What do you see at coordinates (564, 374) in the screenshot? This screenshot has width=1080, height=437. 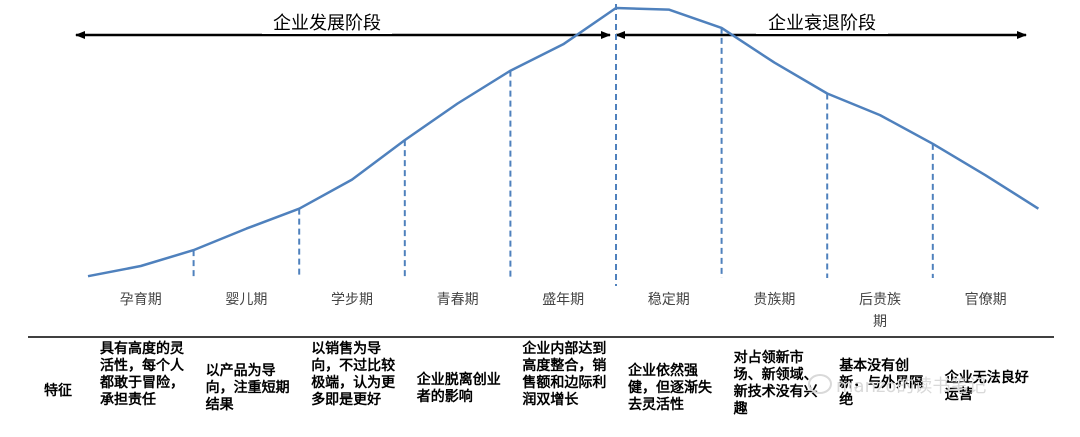 I see `feature-cell: 企业内部达到高度整合，销售额和边际利润双增长` at bounding box center [564, 374].